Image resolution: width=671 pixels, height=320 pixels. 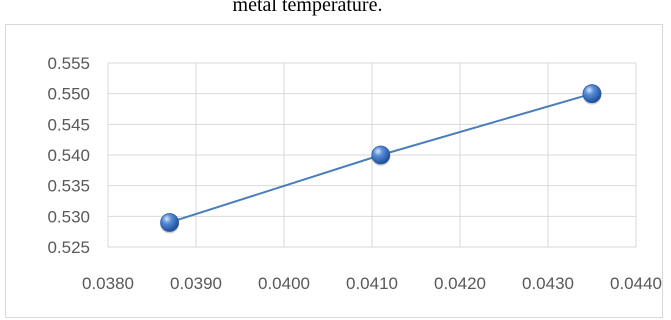 I want to click on x-tick-label: 0.0380, so click(x=108, y=283).